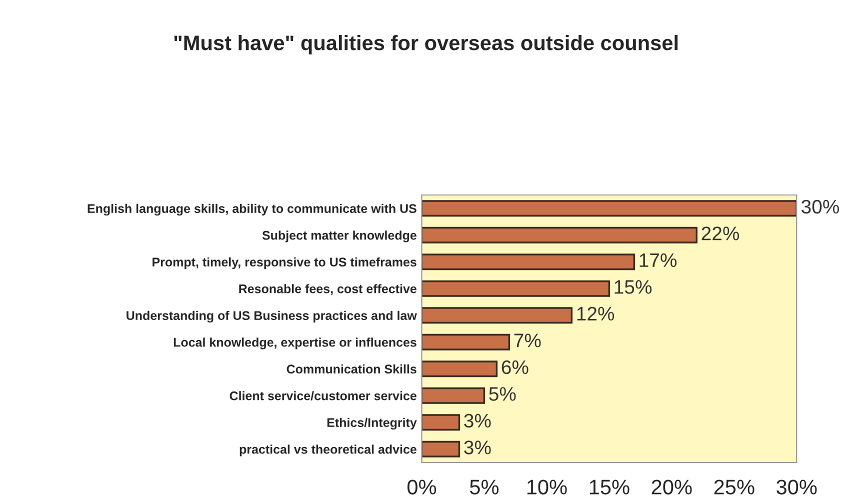 This screenshot has width=852, height=500. What do you see at coordinates (527, 341) in the screenshot?
I see `data-label: 7%` at bounding box center [527, 341].